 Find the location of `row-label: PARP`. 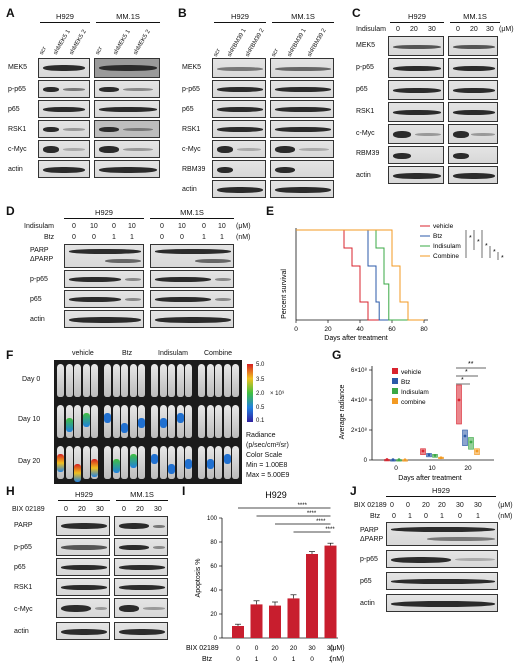

row-label: PARP is located at coordinates (23, 525).